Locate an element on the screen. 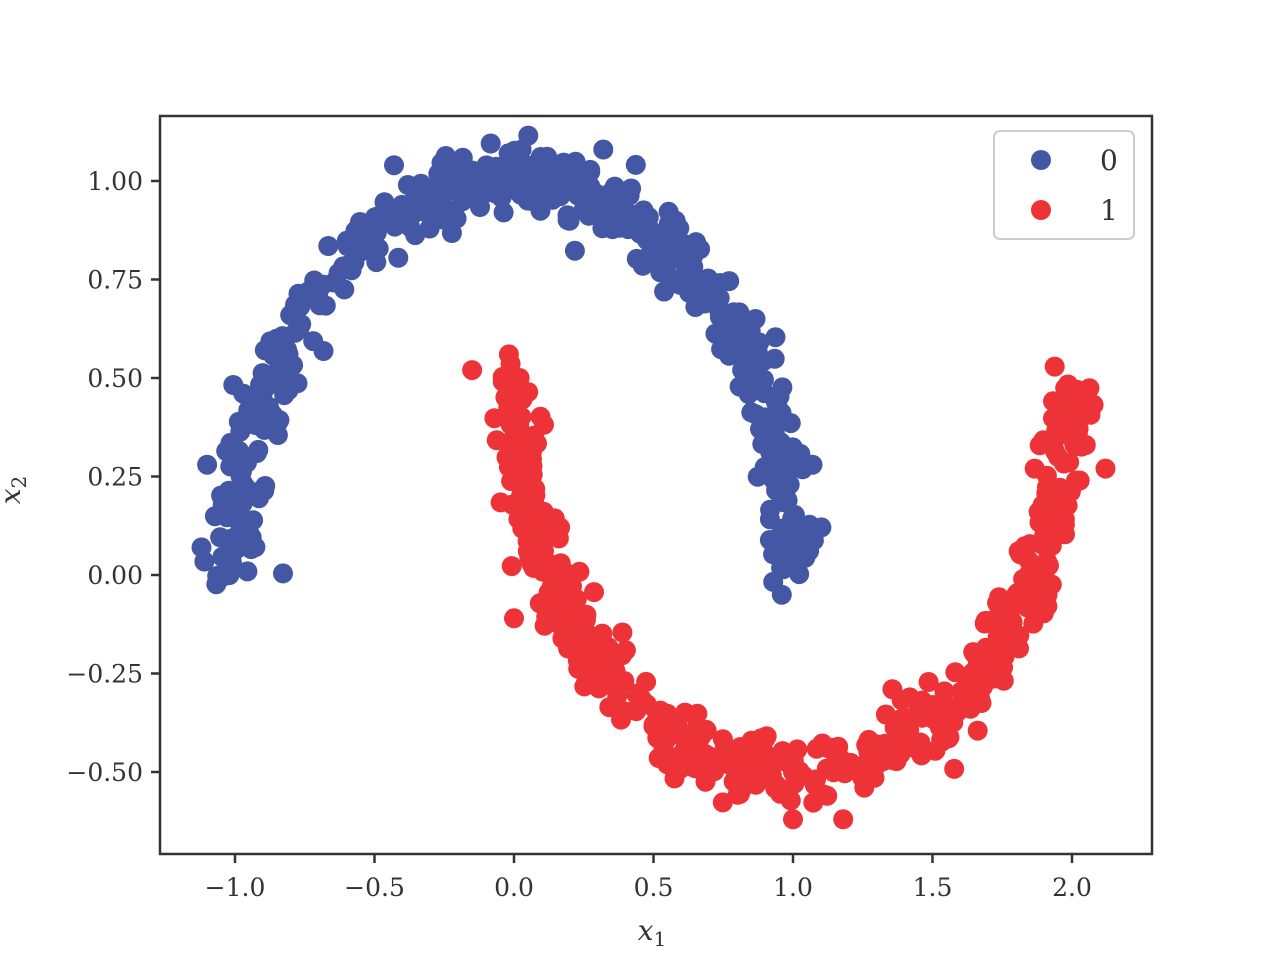 This screenshot has height=960, width=1280. y-axis-ticks: −0.50 −0.25 0.00 0.25 0.50 0.75 1.00 is located at coordinates (113, 477).